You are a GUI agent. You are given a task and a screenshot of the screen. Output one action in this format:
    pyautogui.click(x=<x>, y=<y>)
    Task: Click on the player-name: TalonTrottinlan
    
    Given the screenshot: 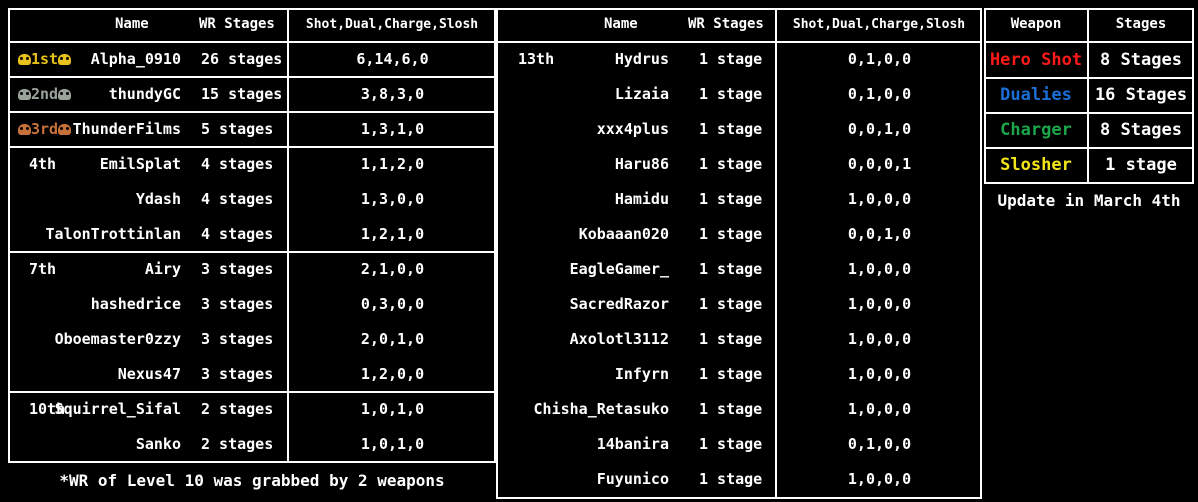 What is the action you would take?
    pyautogui.click(x=113, y=234)
    